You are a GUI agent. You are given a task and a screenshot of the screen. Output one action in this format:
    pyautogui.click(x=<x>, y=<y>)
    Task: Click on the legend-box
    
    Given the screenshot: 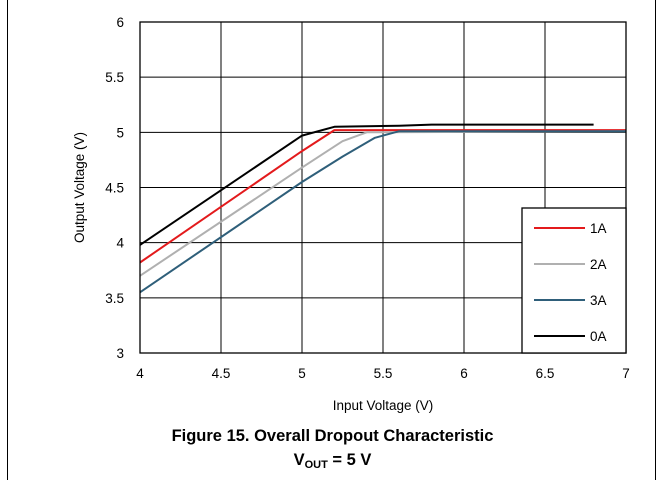 What is the action you would take?
    pyautogui.click(x=574, y=280)
    